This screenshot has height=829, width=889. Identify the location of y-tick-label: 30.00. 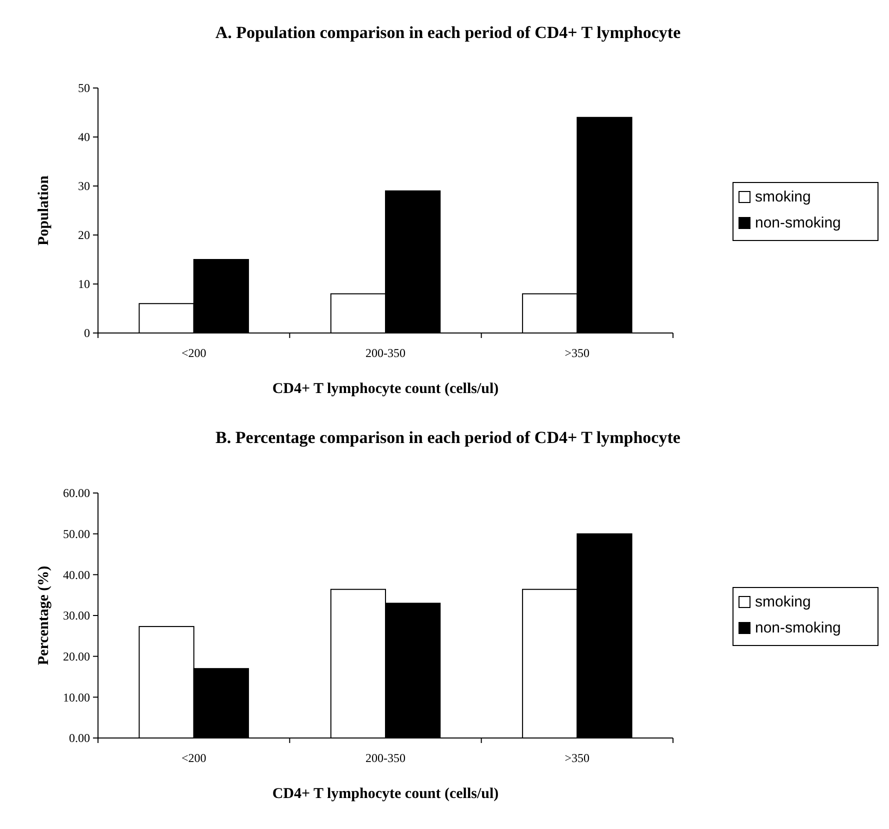
(76, 615).